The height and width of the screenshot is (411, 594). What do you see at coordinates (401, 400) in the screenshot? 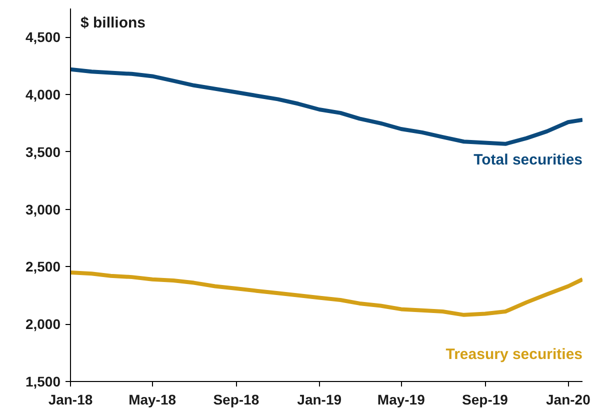
I see `x-tick-label: May-19` at bounding box center [401, 400].